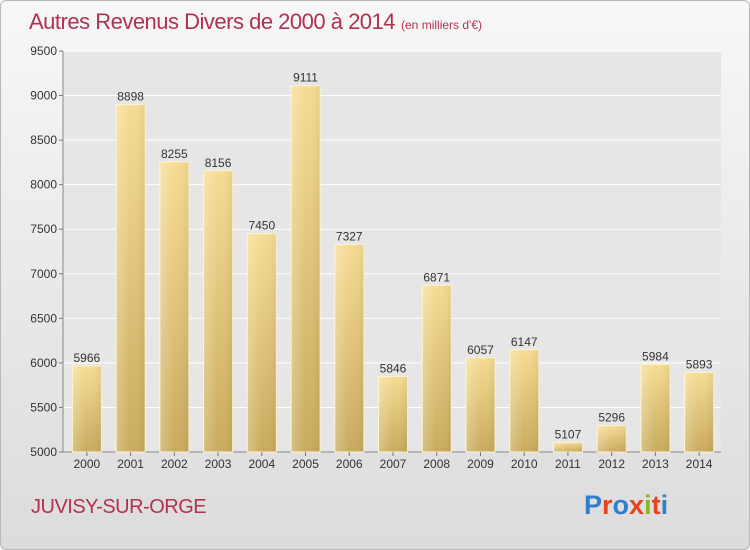 This screenshot has width=750, height=550. What do you see at coordinates (655, 356) in the screenshot?
I see `value-label-2013: 5984` at bounding box center [655, 356].